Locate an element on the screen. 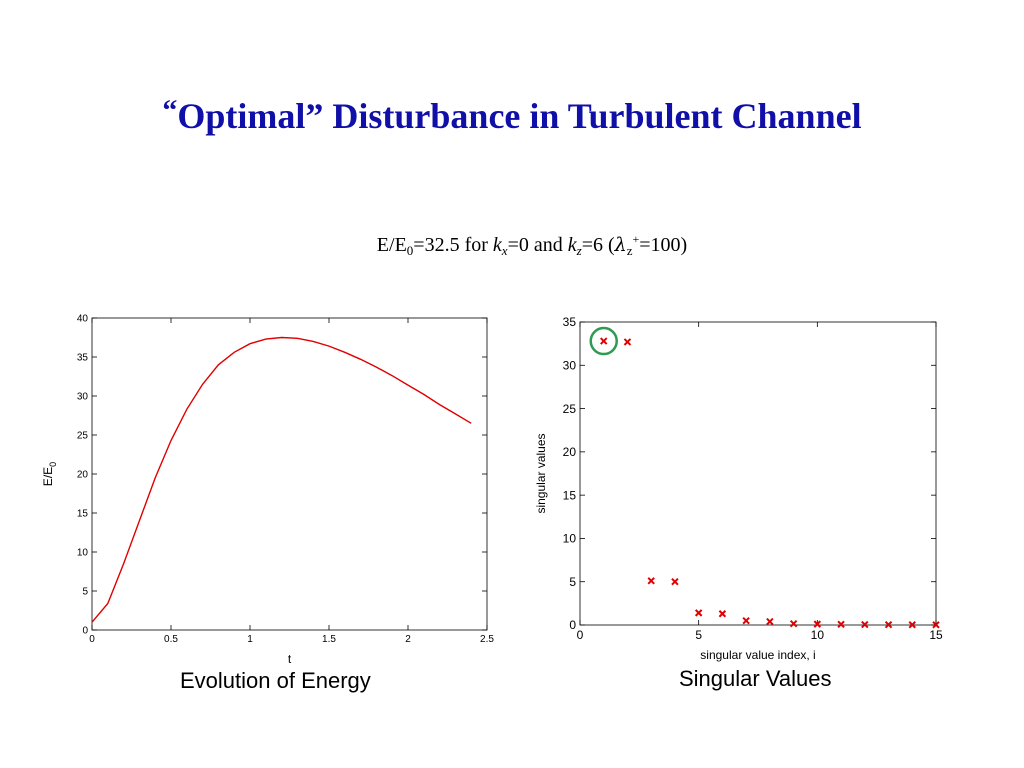  kx-subscript: x is located at coordinates (504, 250).